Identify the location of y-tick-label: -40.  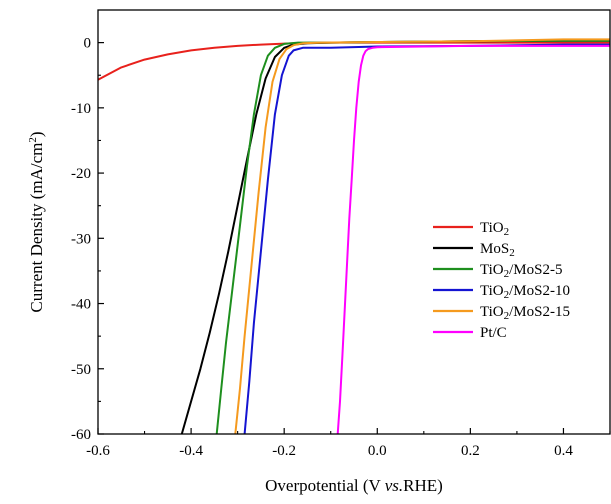
(81, 305).